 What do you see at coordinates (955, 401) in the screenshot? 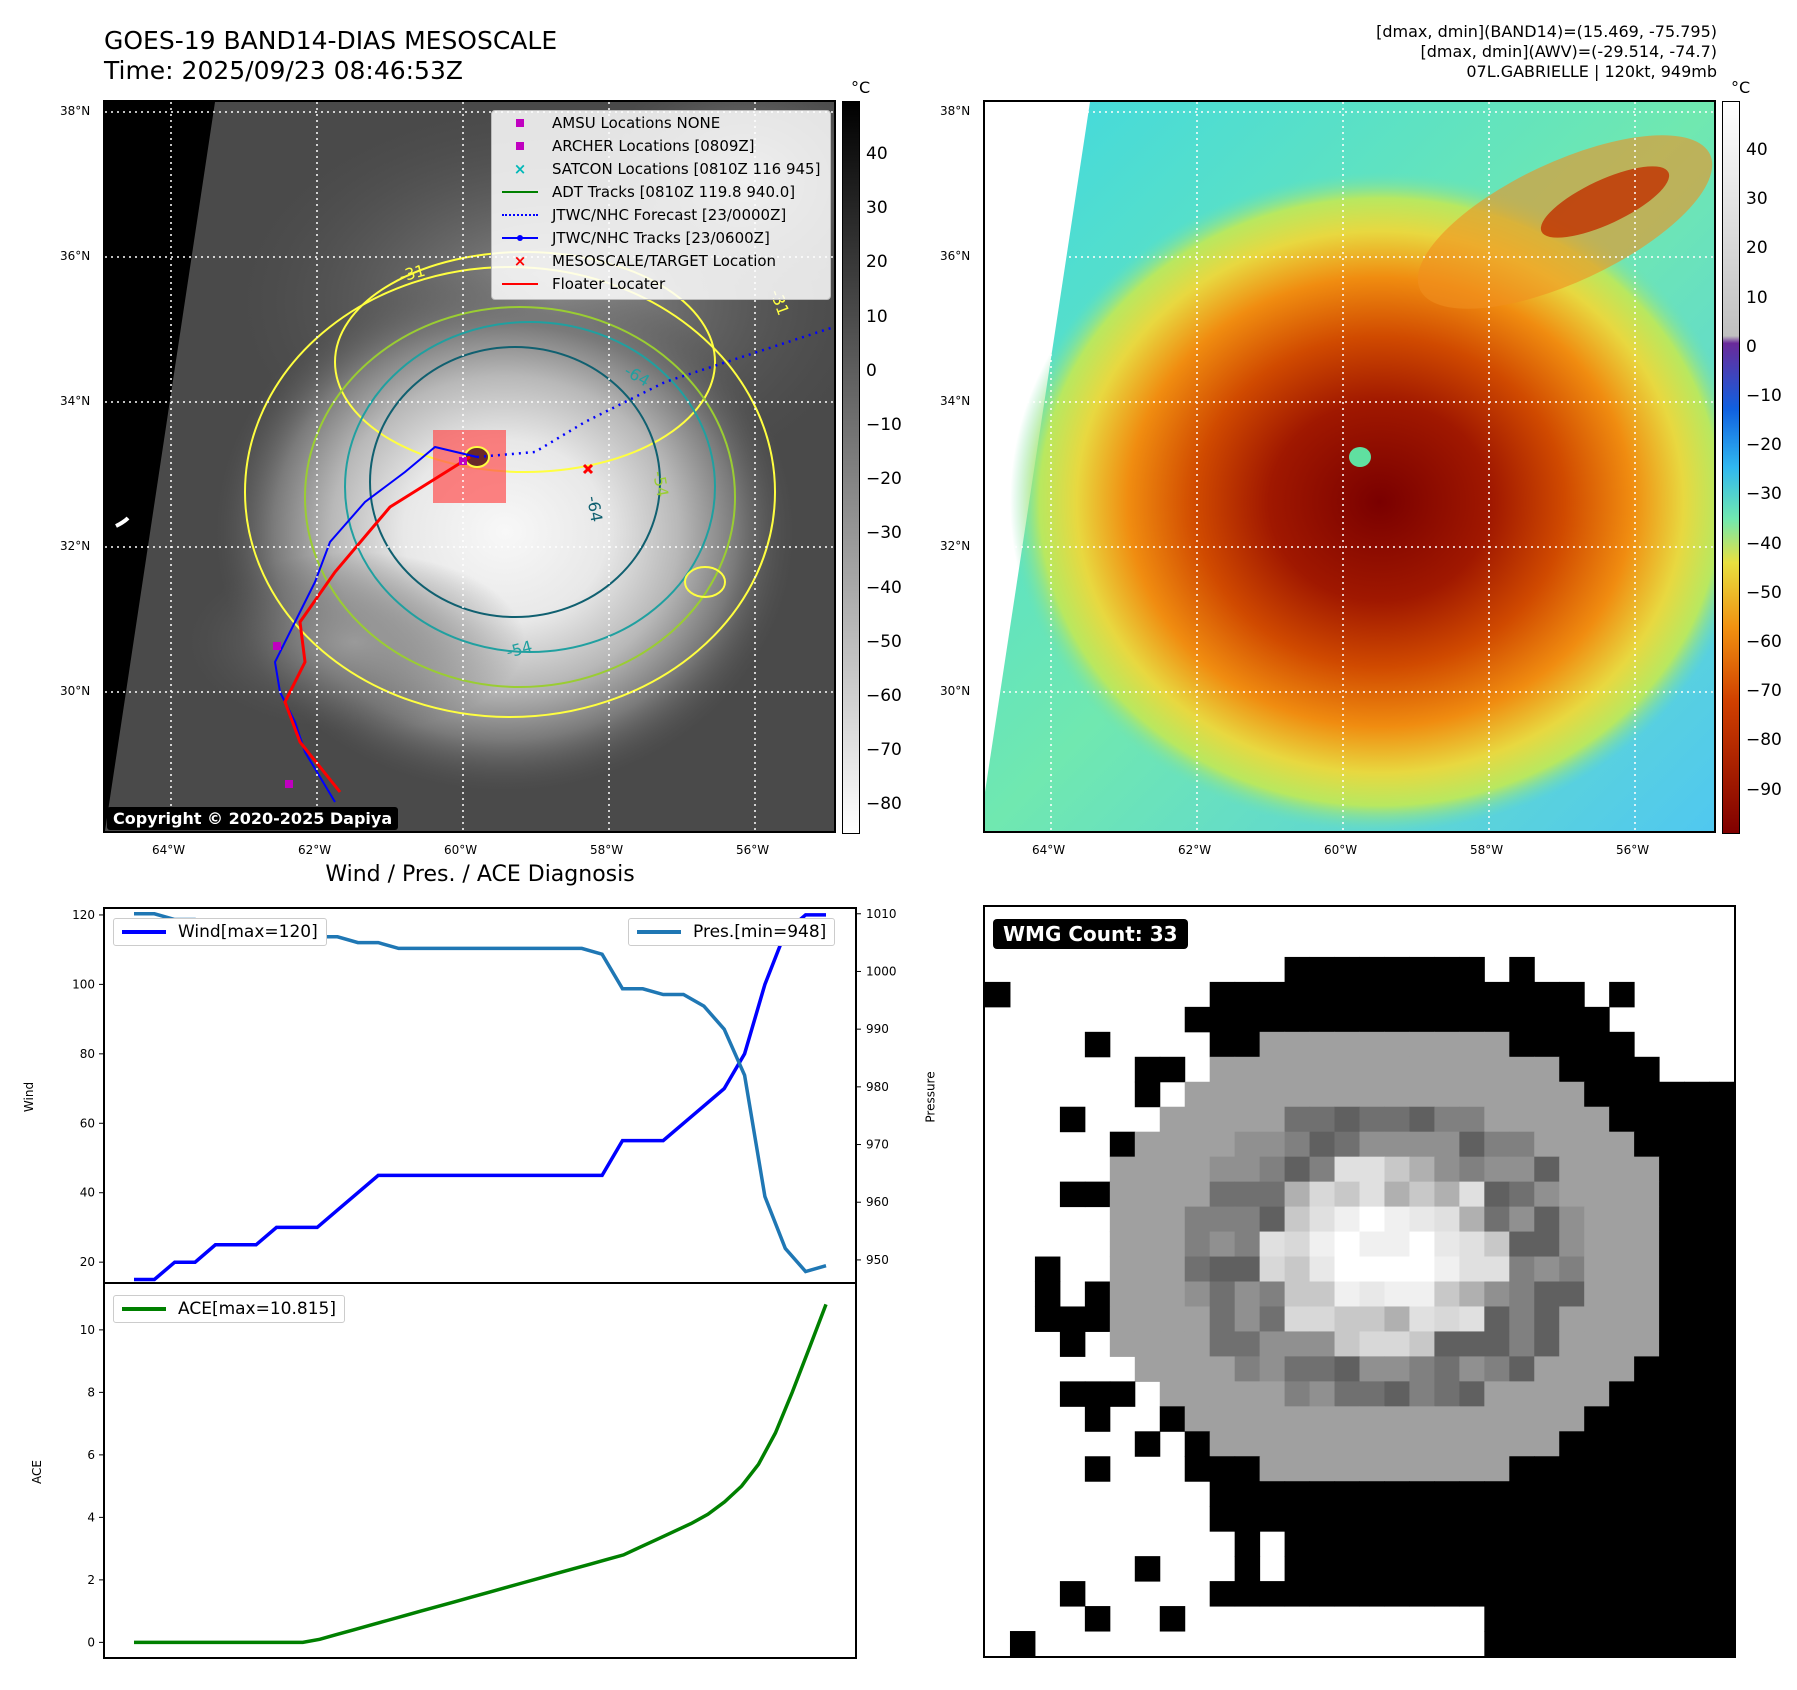
I see `lat-label: 34°N` at bounding box center [955, 401].